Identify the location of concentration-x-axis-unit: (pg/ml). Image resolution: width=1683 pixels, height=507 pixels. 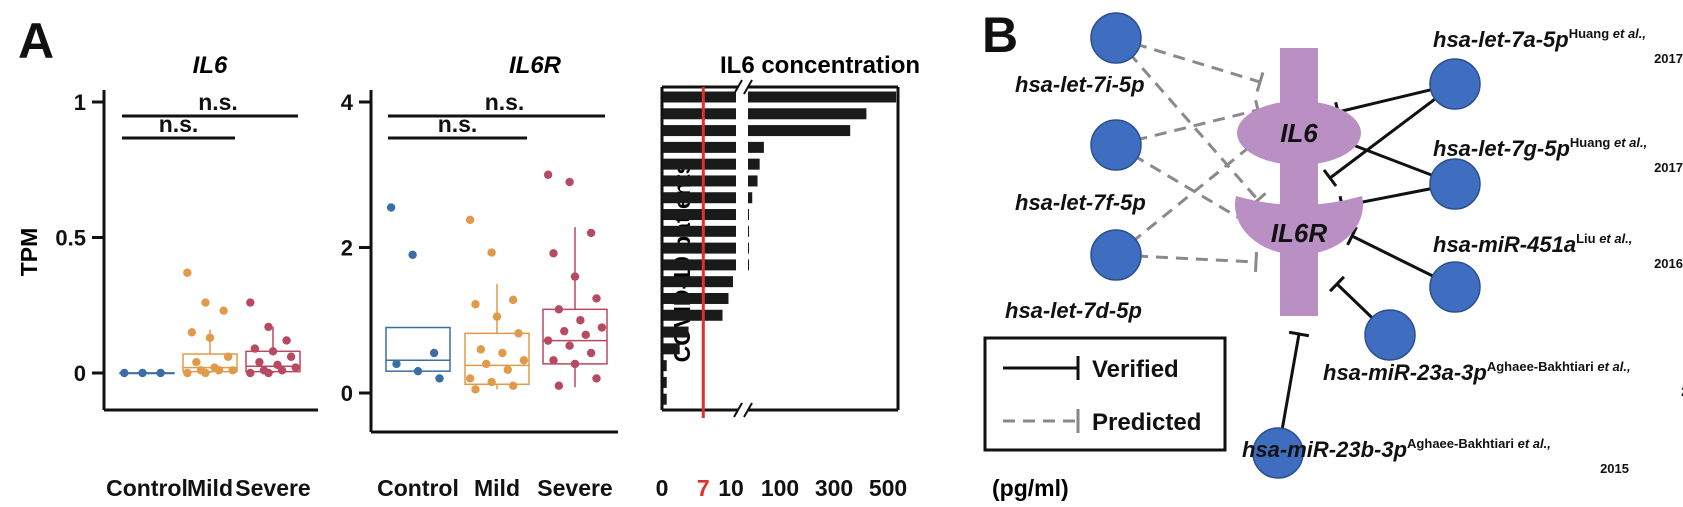
(1030, 488).